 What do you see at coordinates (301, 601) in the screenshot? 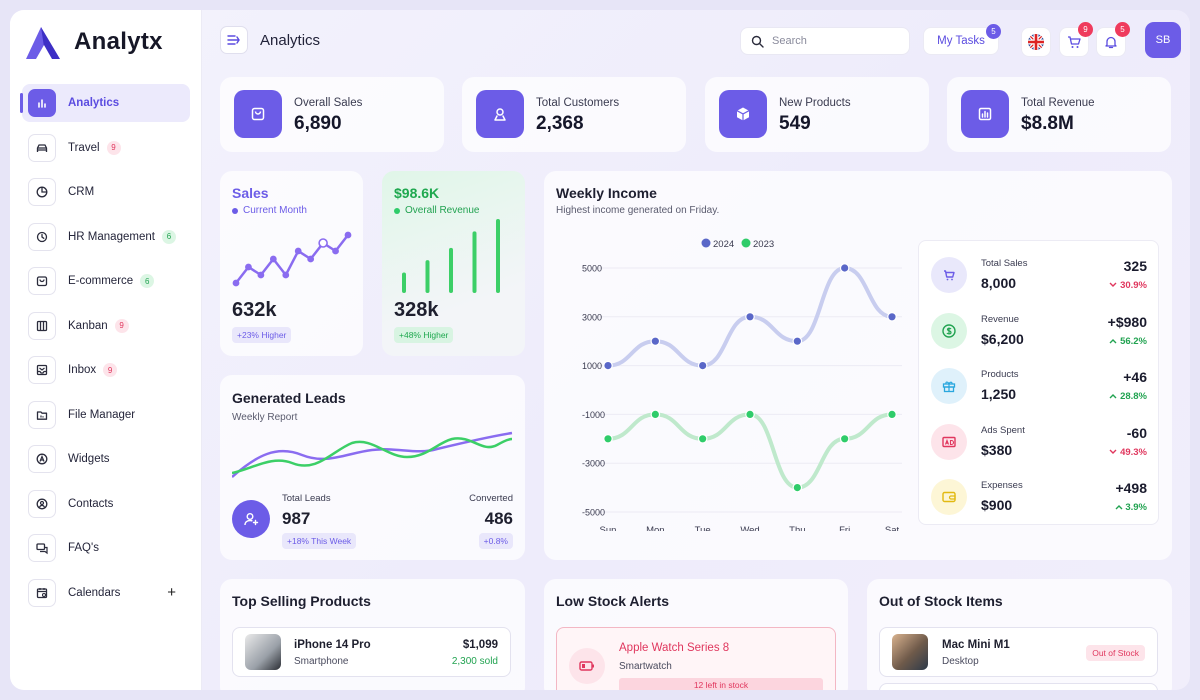
I see `top-selling-title: Top Selling Products` at bounding box center [301, 601].